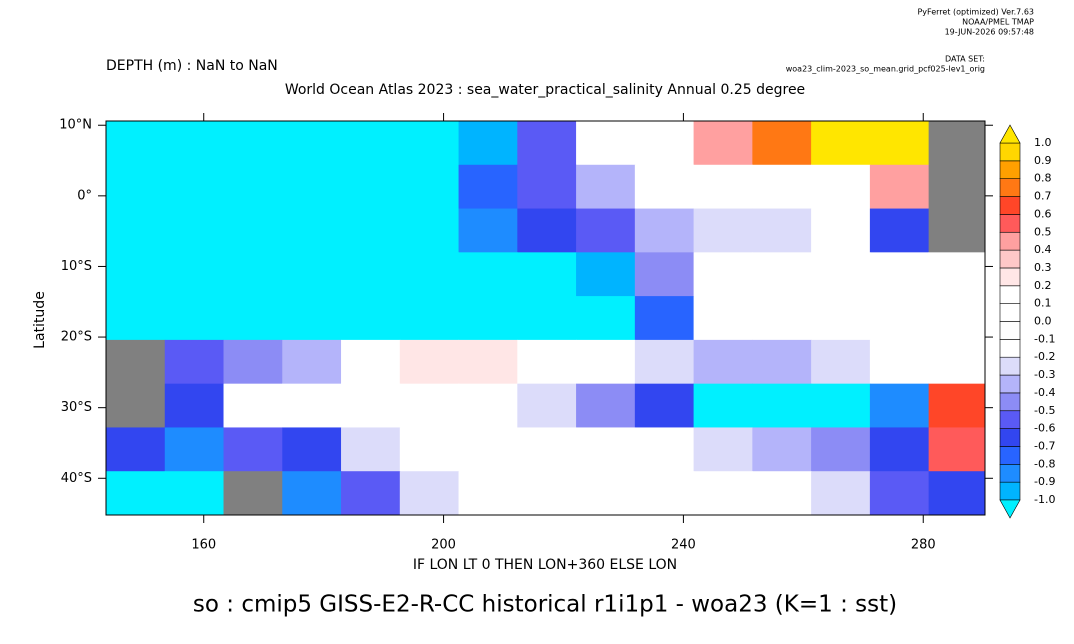 This screenshot has width=1074, height=644. What do you see at coordinates (1043, 267) in the screenshot?
I see `colorbar-label: 0.3` at bounding box center [1043, 267].